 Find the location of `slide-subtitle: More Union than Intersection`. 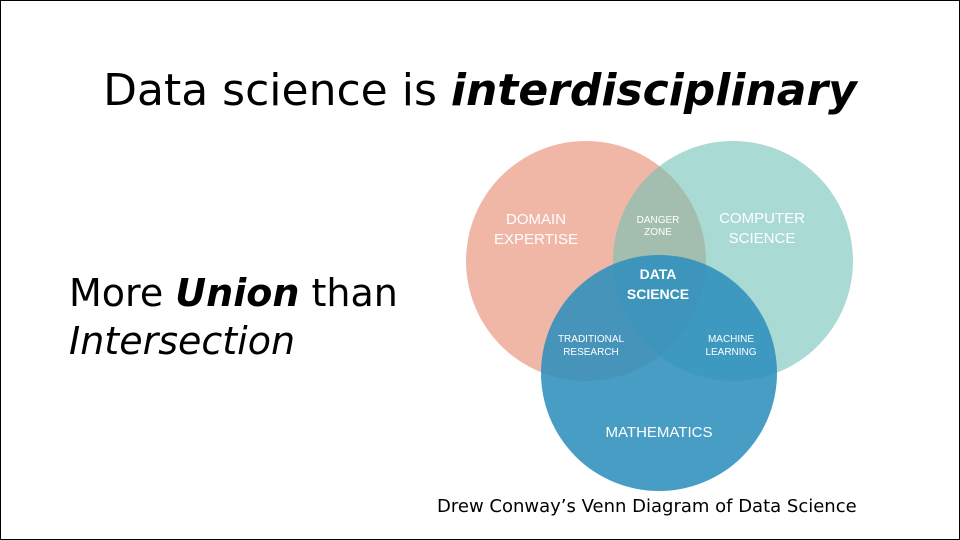

slide-subtitle: More Union than Intersection is located at coordinates (233, 317).